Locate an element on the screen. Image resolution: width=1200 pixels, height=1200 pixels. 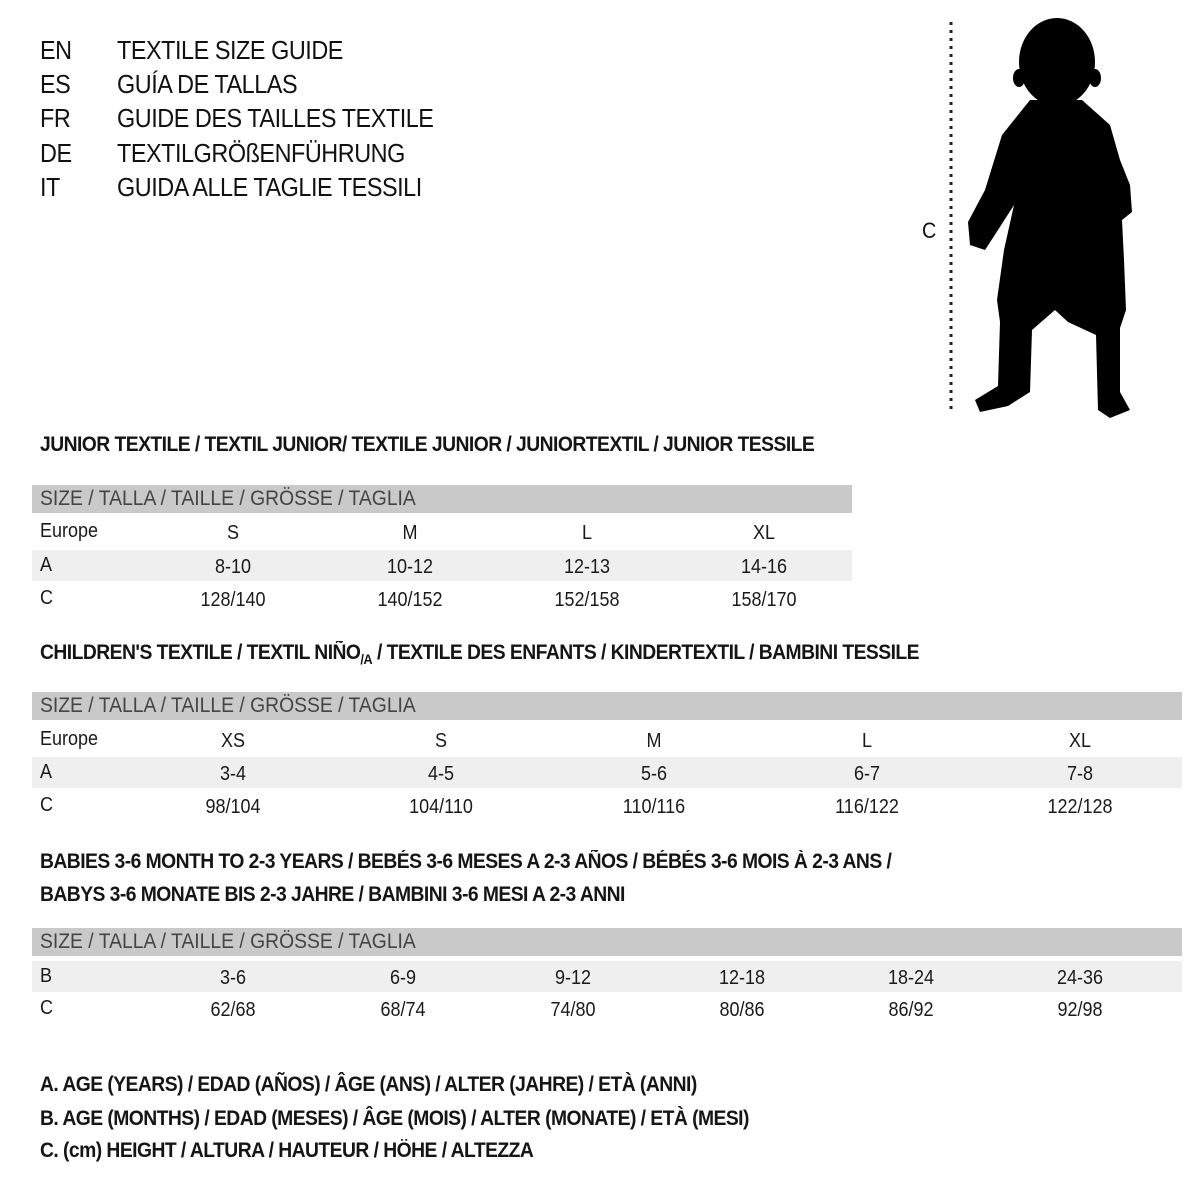
size-cell: 9-12 is located at coordinates (573, 978).